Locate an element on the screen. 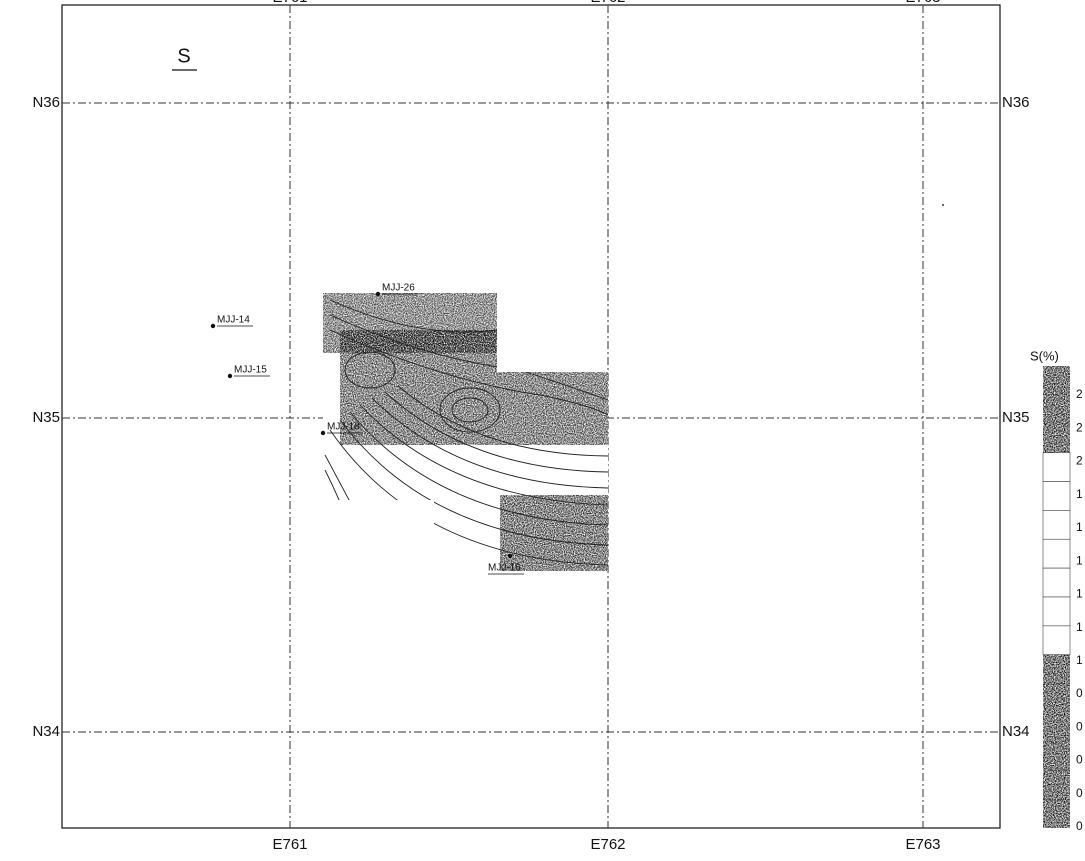 Image resolution: width=1085 pixels, height=861 pixels. x-label-bottom: E761 is located at coordinates (289, 844).